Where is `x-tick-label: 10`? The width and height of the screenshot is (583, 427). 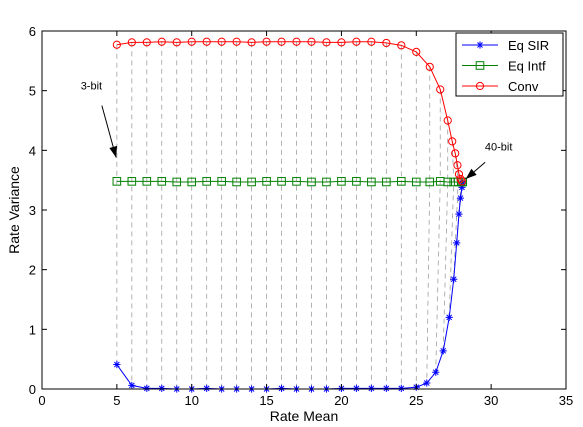
x-tick-label: 10 is located at coordinates (191, 400).